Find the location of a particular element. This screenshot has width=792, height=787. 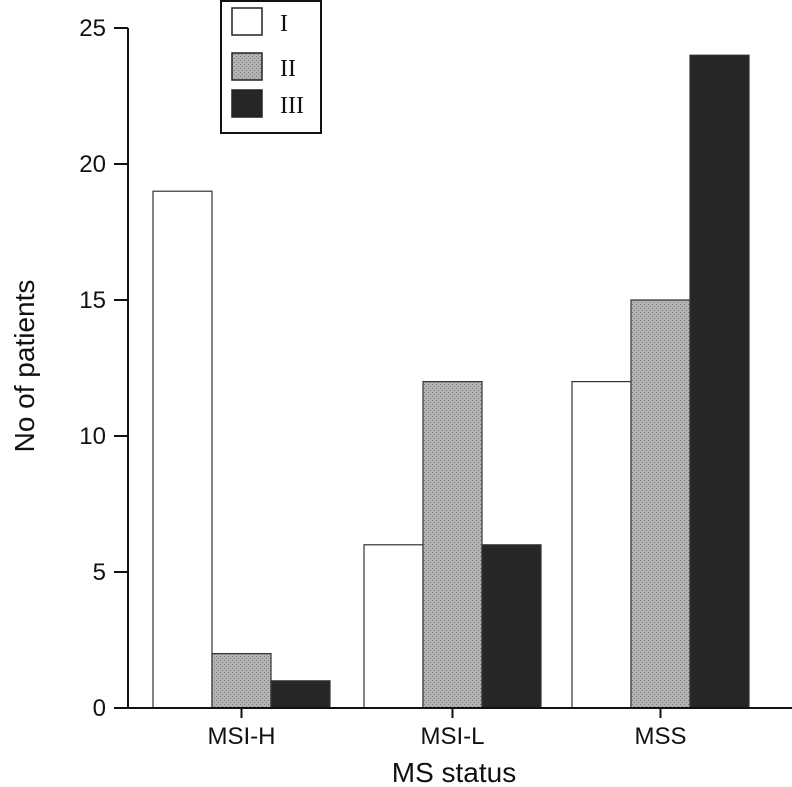

bar-msi-h-series-i is located at coordinates (182, 449).